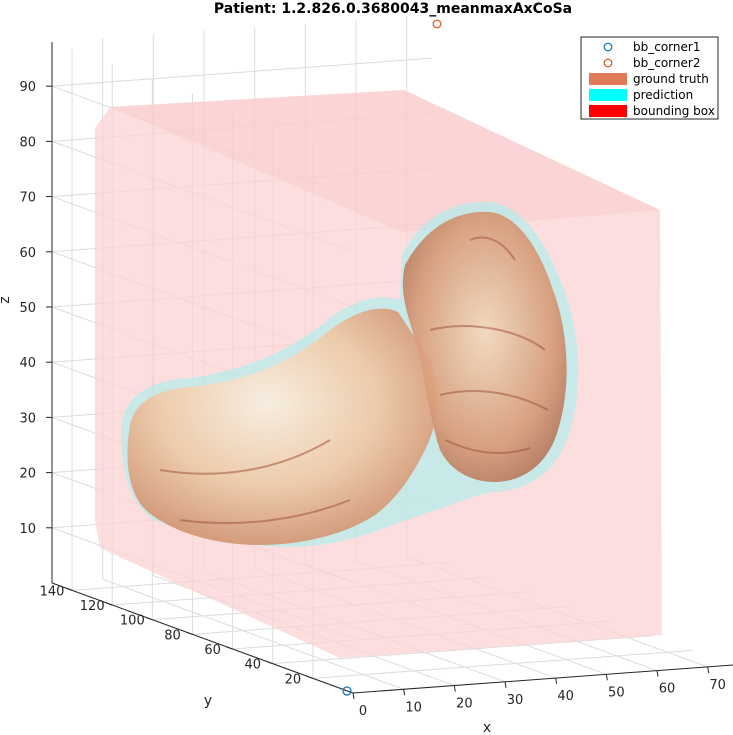 The width and height of the screenshot is (733, 735). I want to click on y-tick-label: 100, so click(132, 621).